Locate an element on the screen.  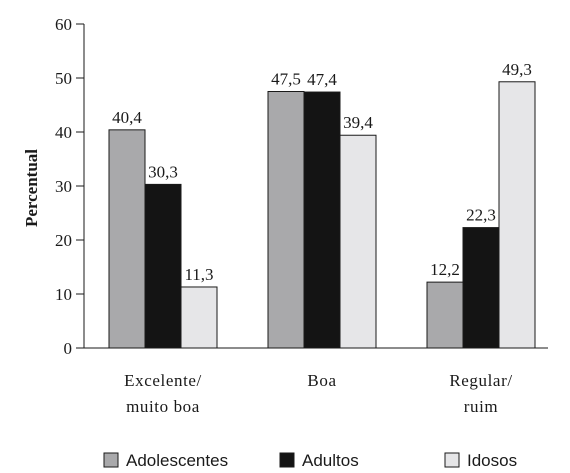
y-tick-label: 30 is located at coordinates (63, 186).